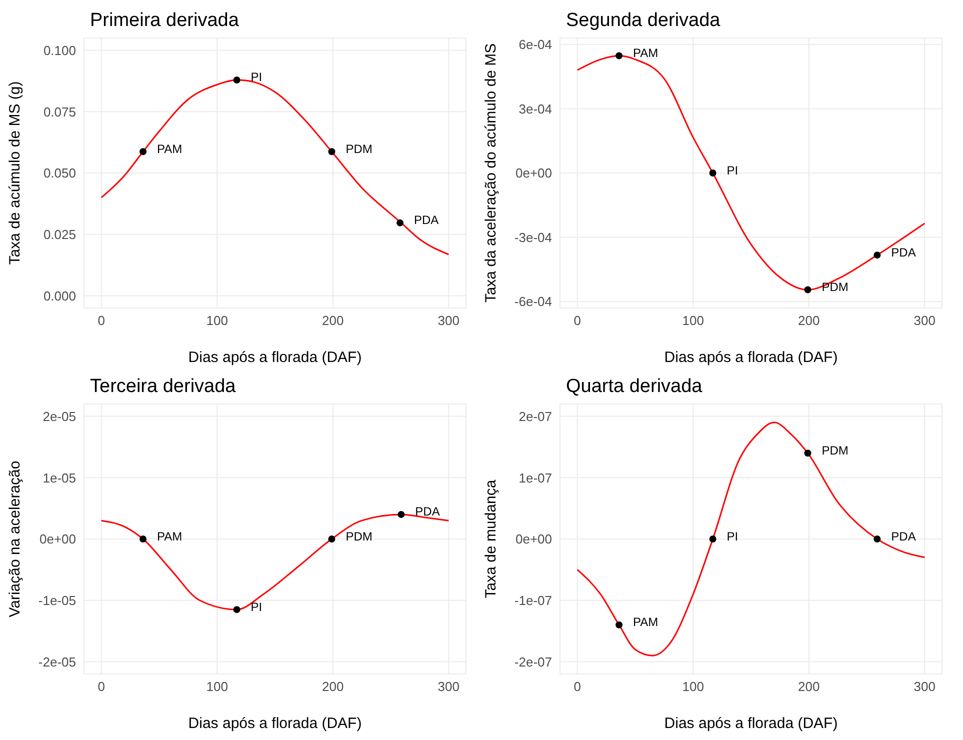 The image size is (963, 740). Describe the element at coordinates (533, 600) in the screenshot. I see `y-tick-label: -1e-07` at that location.